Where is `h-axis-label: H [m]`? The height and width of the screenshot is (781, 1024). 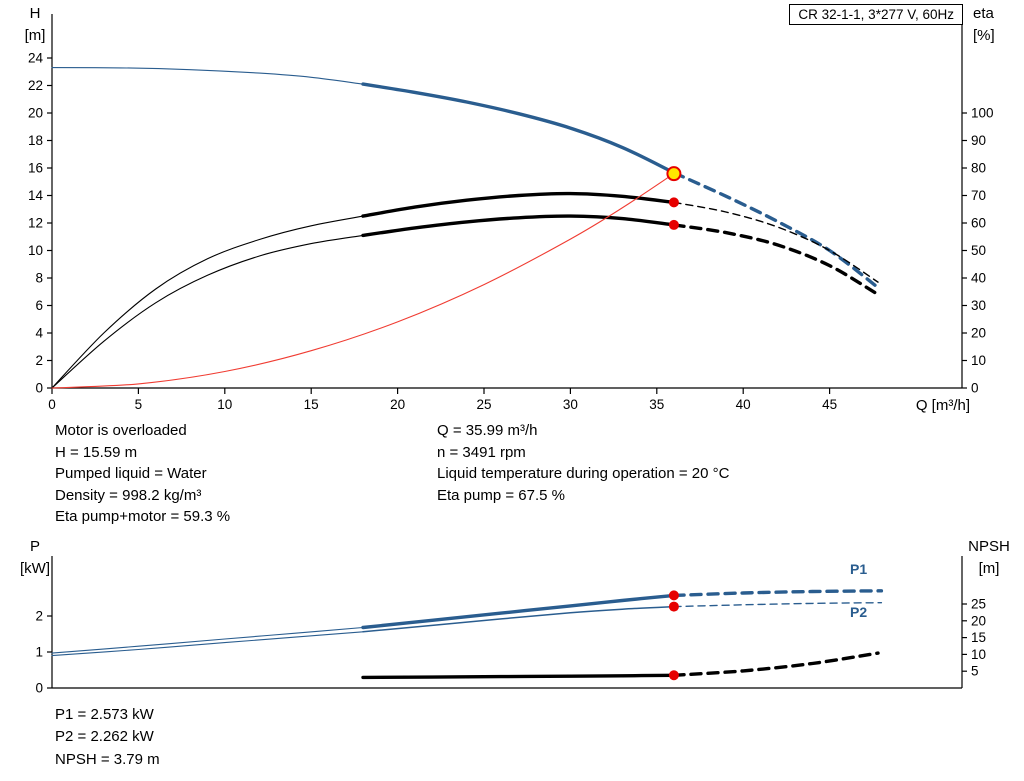 h-axis-label: H [m] is located at coordinates (35, 25).